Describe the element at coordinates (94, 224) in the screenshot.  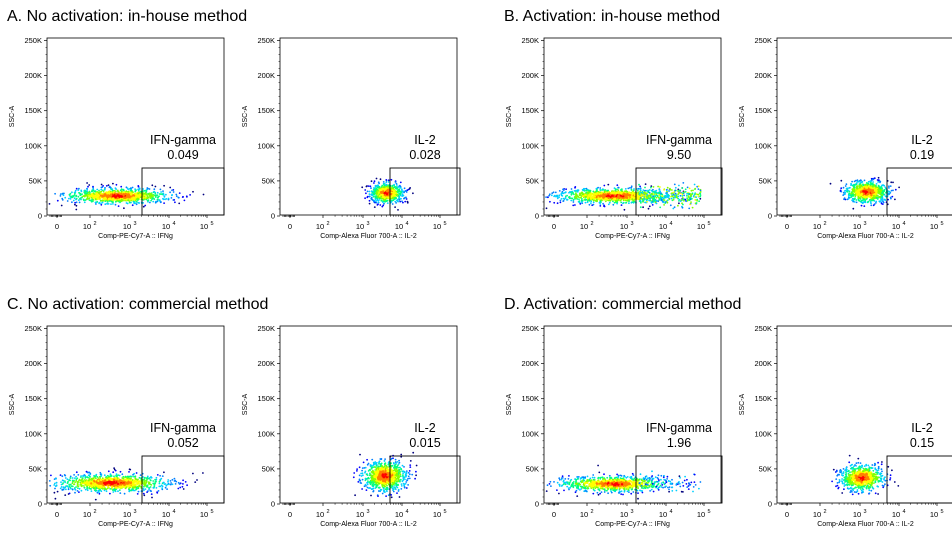
I see `x-tick-exponent: 2` at that location.